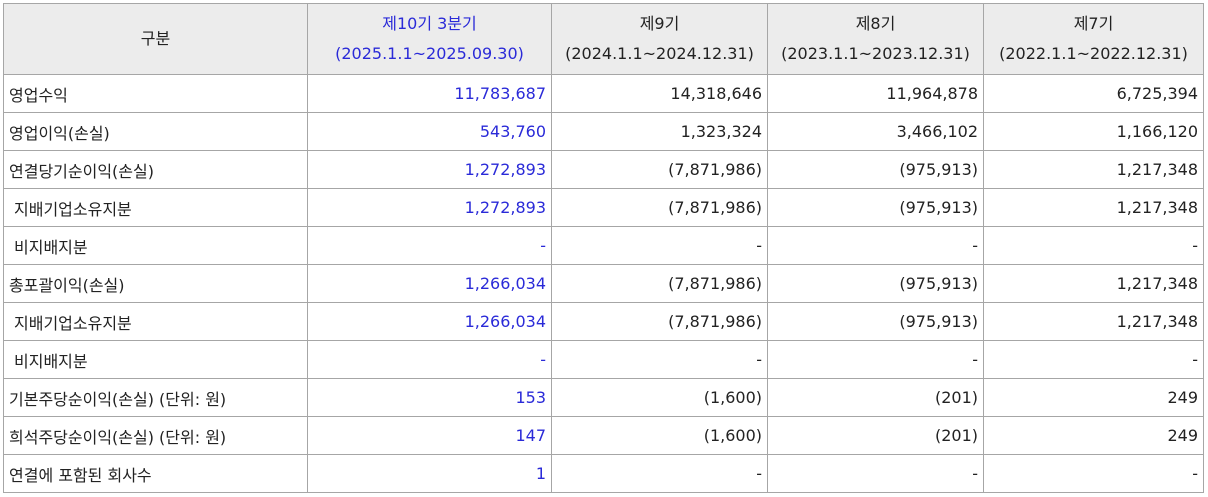 This screenshot has height=497, width=1208. Describe the element at coordinates (875, 93) in the screenshot. I see `cell-value: 11,964,878` at that location.